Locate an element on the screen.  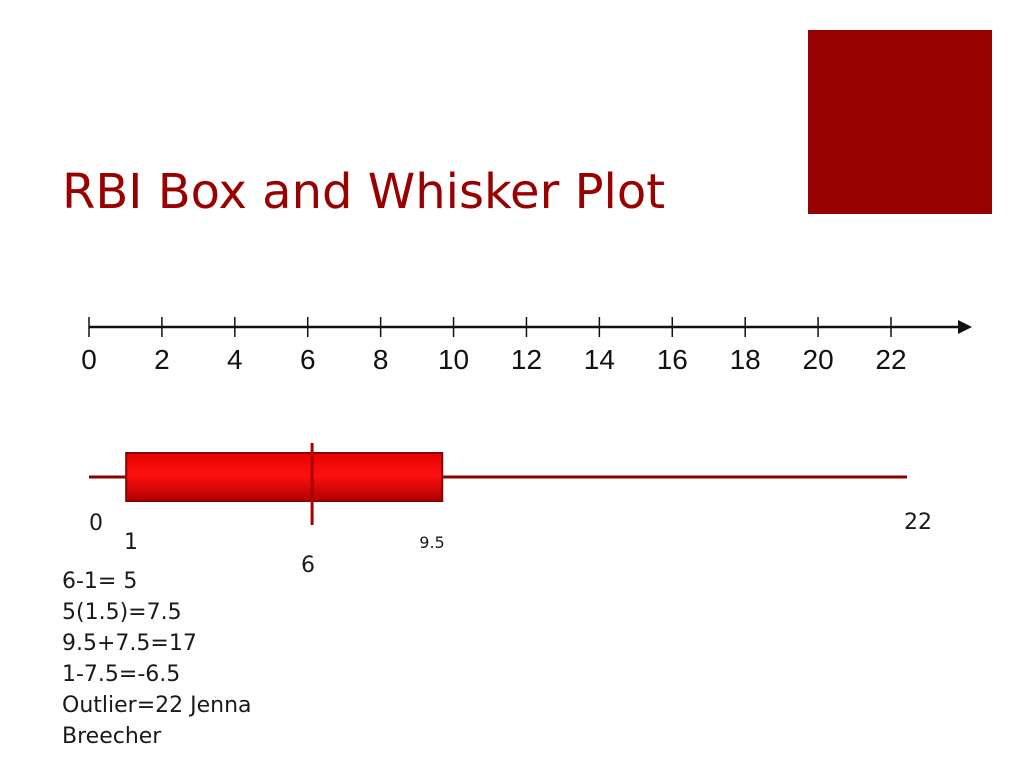
q1-value-label: 1 is located at coordinates (131, 542).